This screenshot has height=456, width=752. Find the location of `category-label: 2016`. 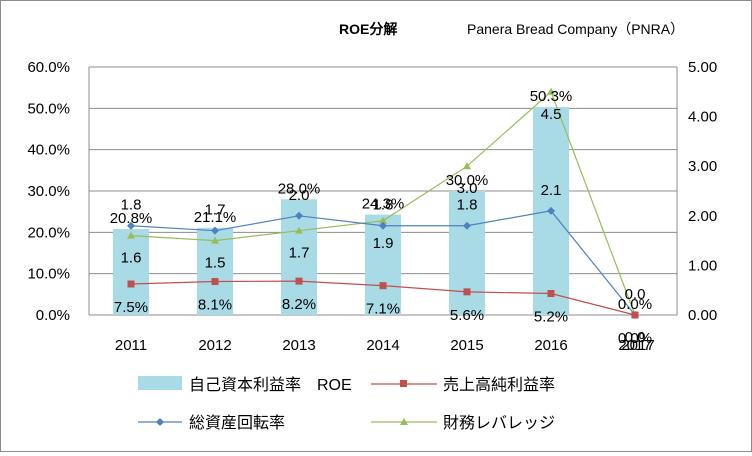

category-label: 2016 is located at coordinates (550, 345).